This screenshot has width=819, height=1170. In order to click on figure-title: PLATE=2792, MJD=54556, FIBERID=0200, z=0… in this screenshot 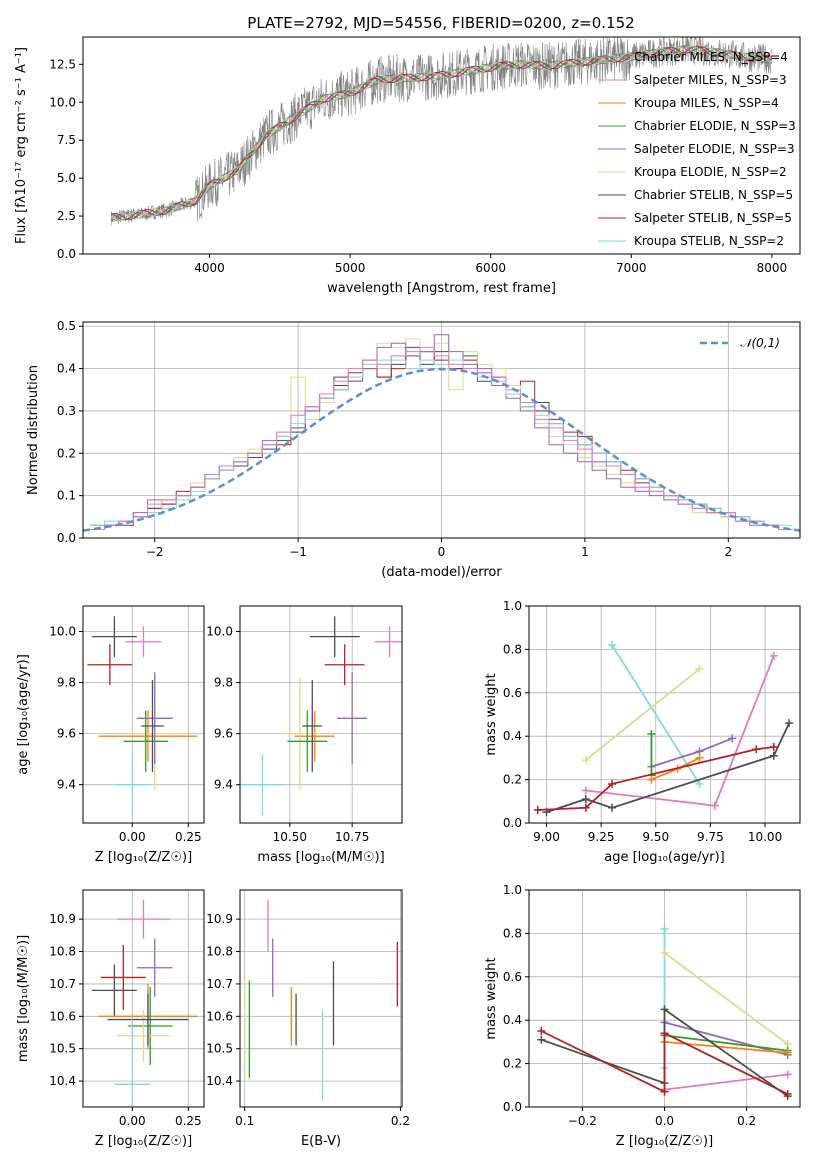, I will do `click(440, 23)`.